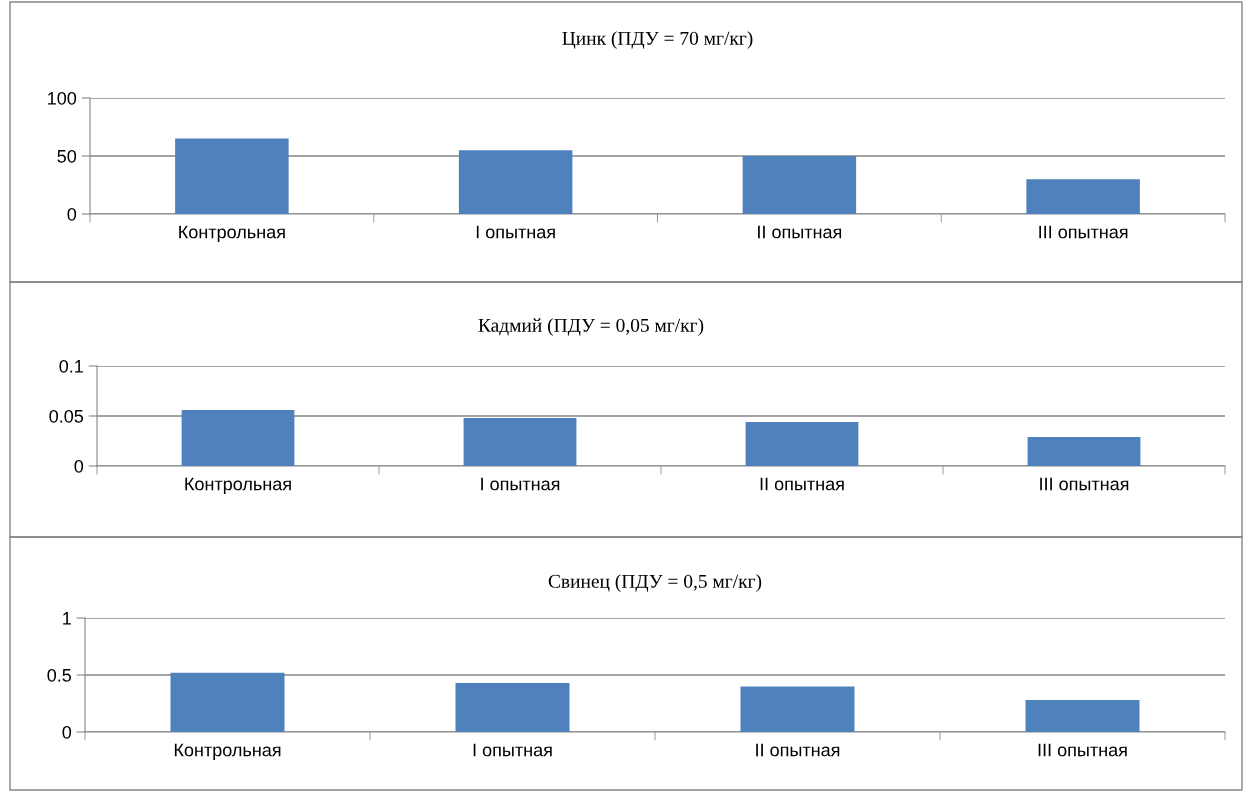 This screenshot has height=792, width=1244. What do you see at coordinates (66, 416) in the screenshot?
I see `y-tick-label: 0.05` at bounding box center [66, 416].